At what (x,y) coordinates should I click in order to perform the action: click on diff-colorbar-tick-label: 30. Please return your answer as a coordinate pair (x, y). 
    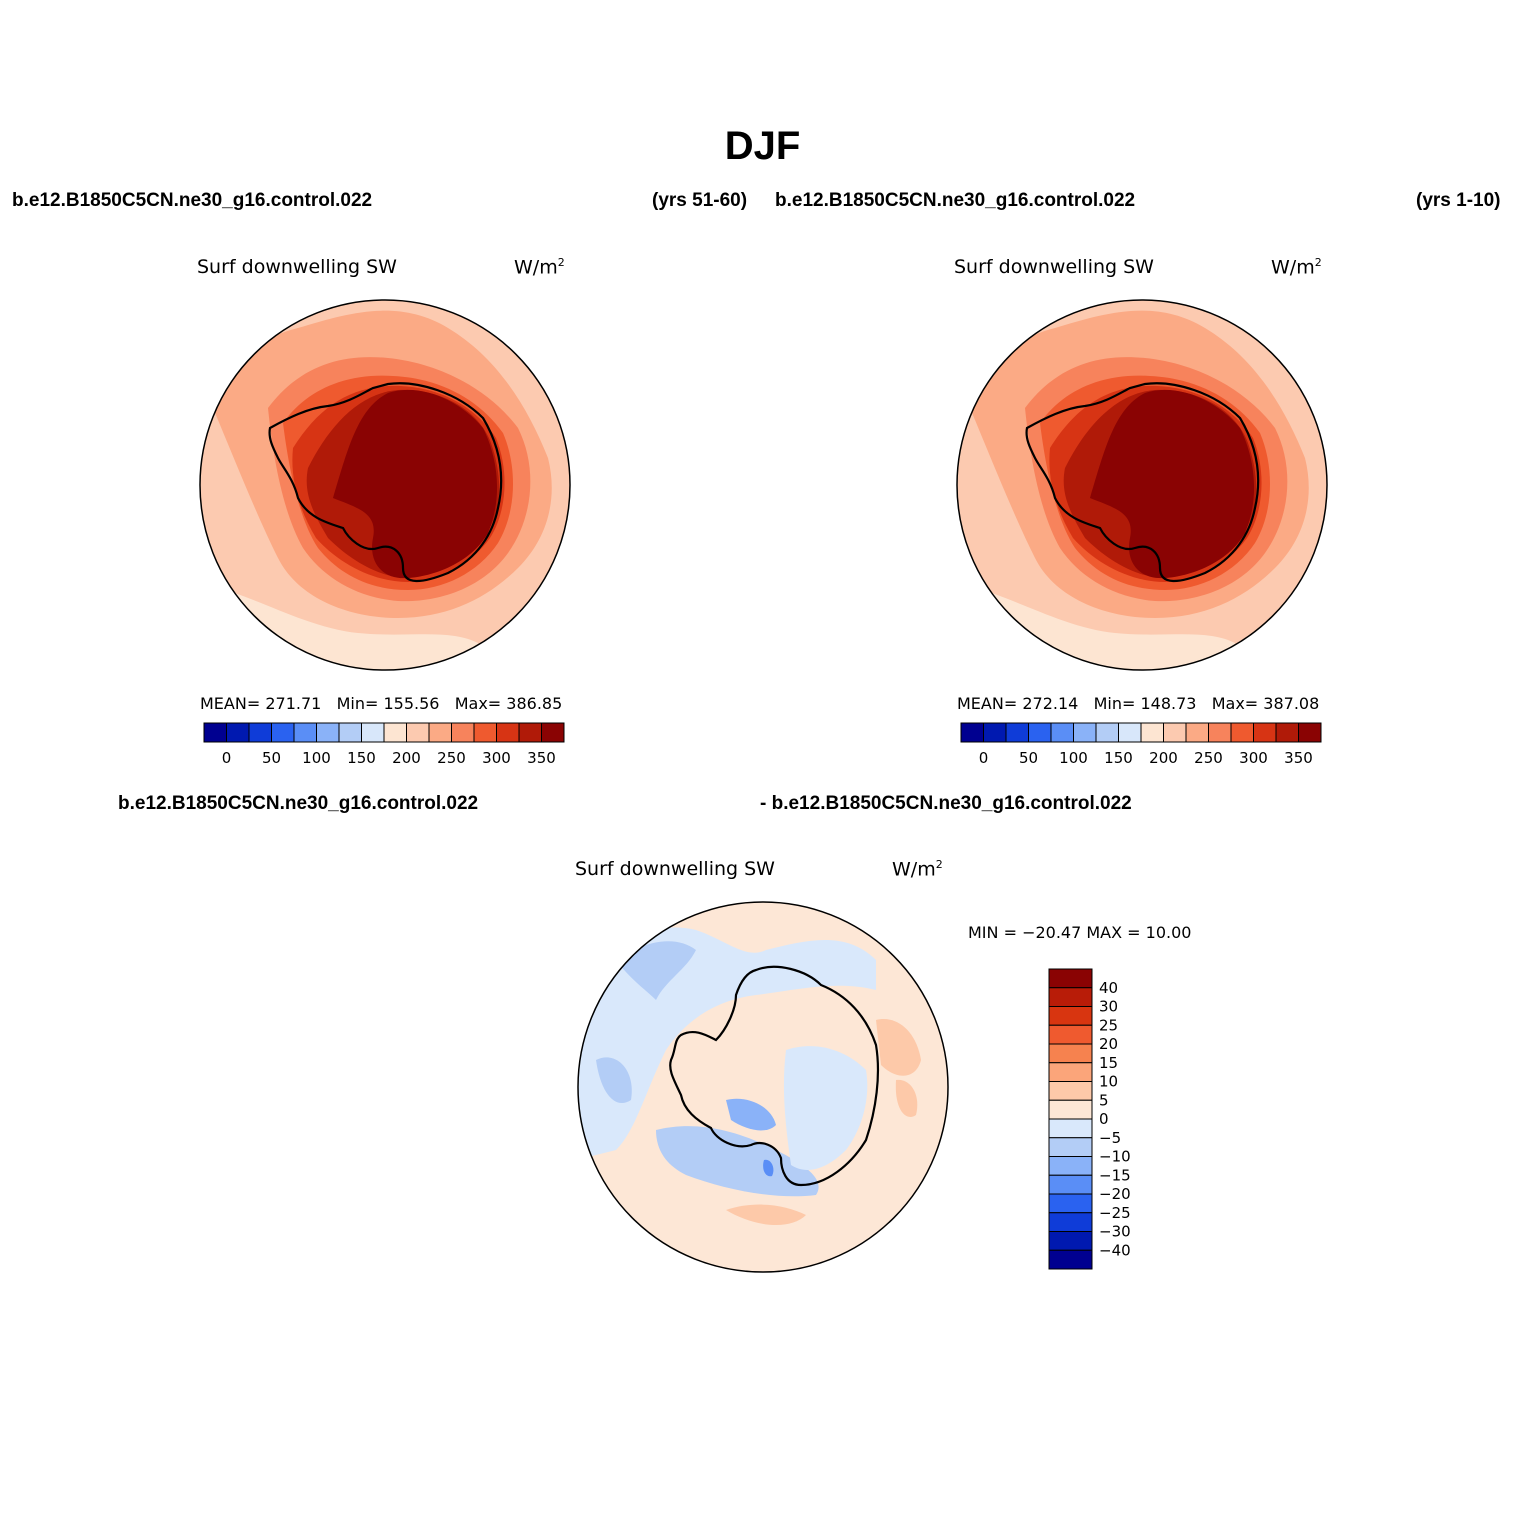
    Looking at the image, I should click on (1108, 1007).